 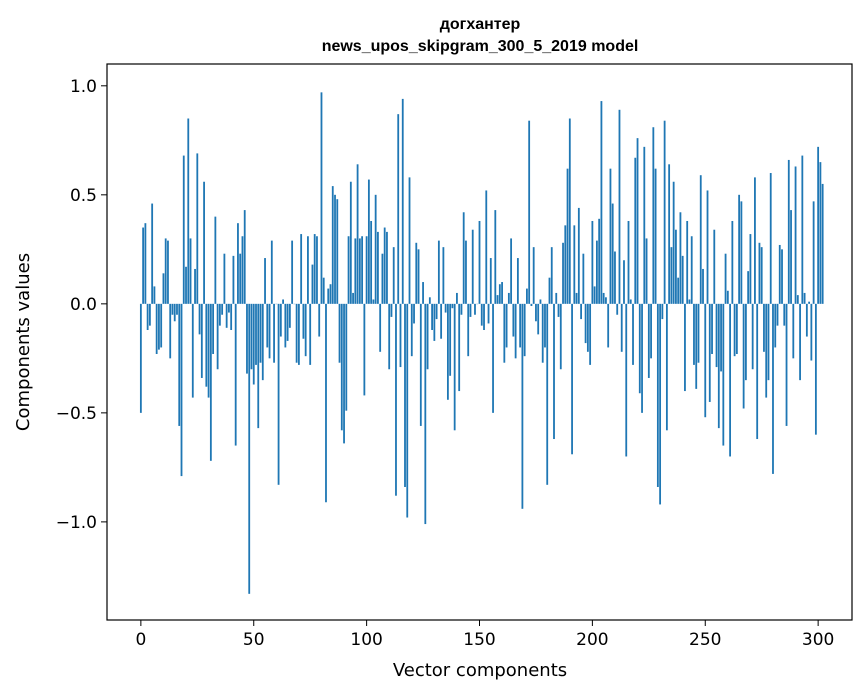 I want to click on y-tick-label: 1.0, so click(x=83, y=87).